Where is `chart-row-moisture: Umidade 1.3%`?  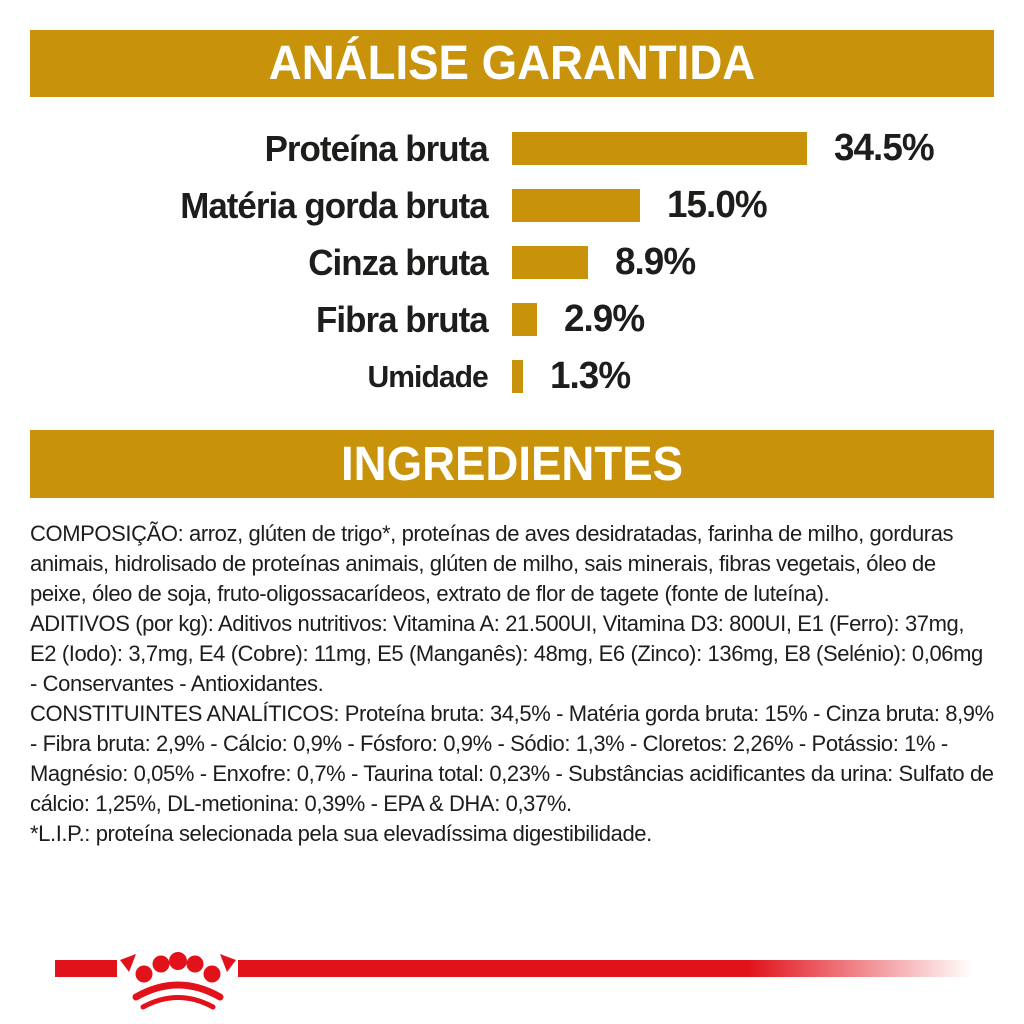 chart-row-moisture: Umidade 1.3% is located at coordinates (512, 376).